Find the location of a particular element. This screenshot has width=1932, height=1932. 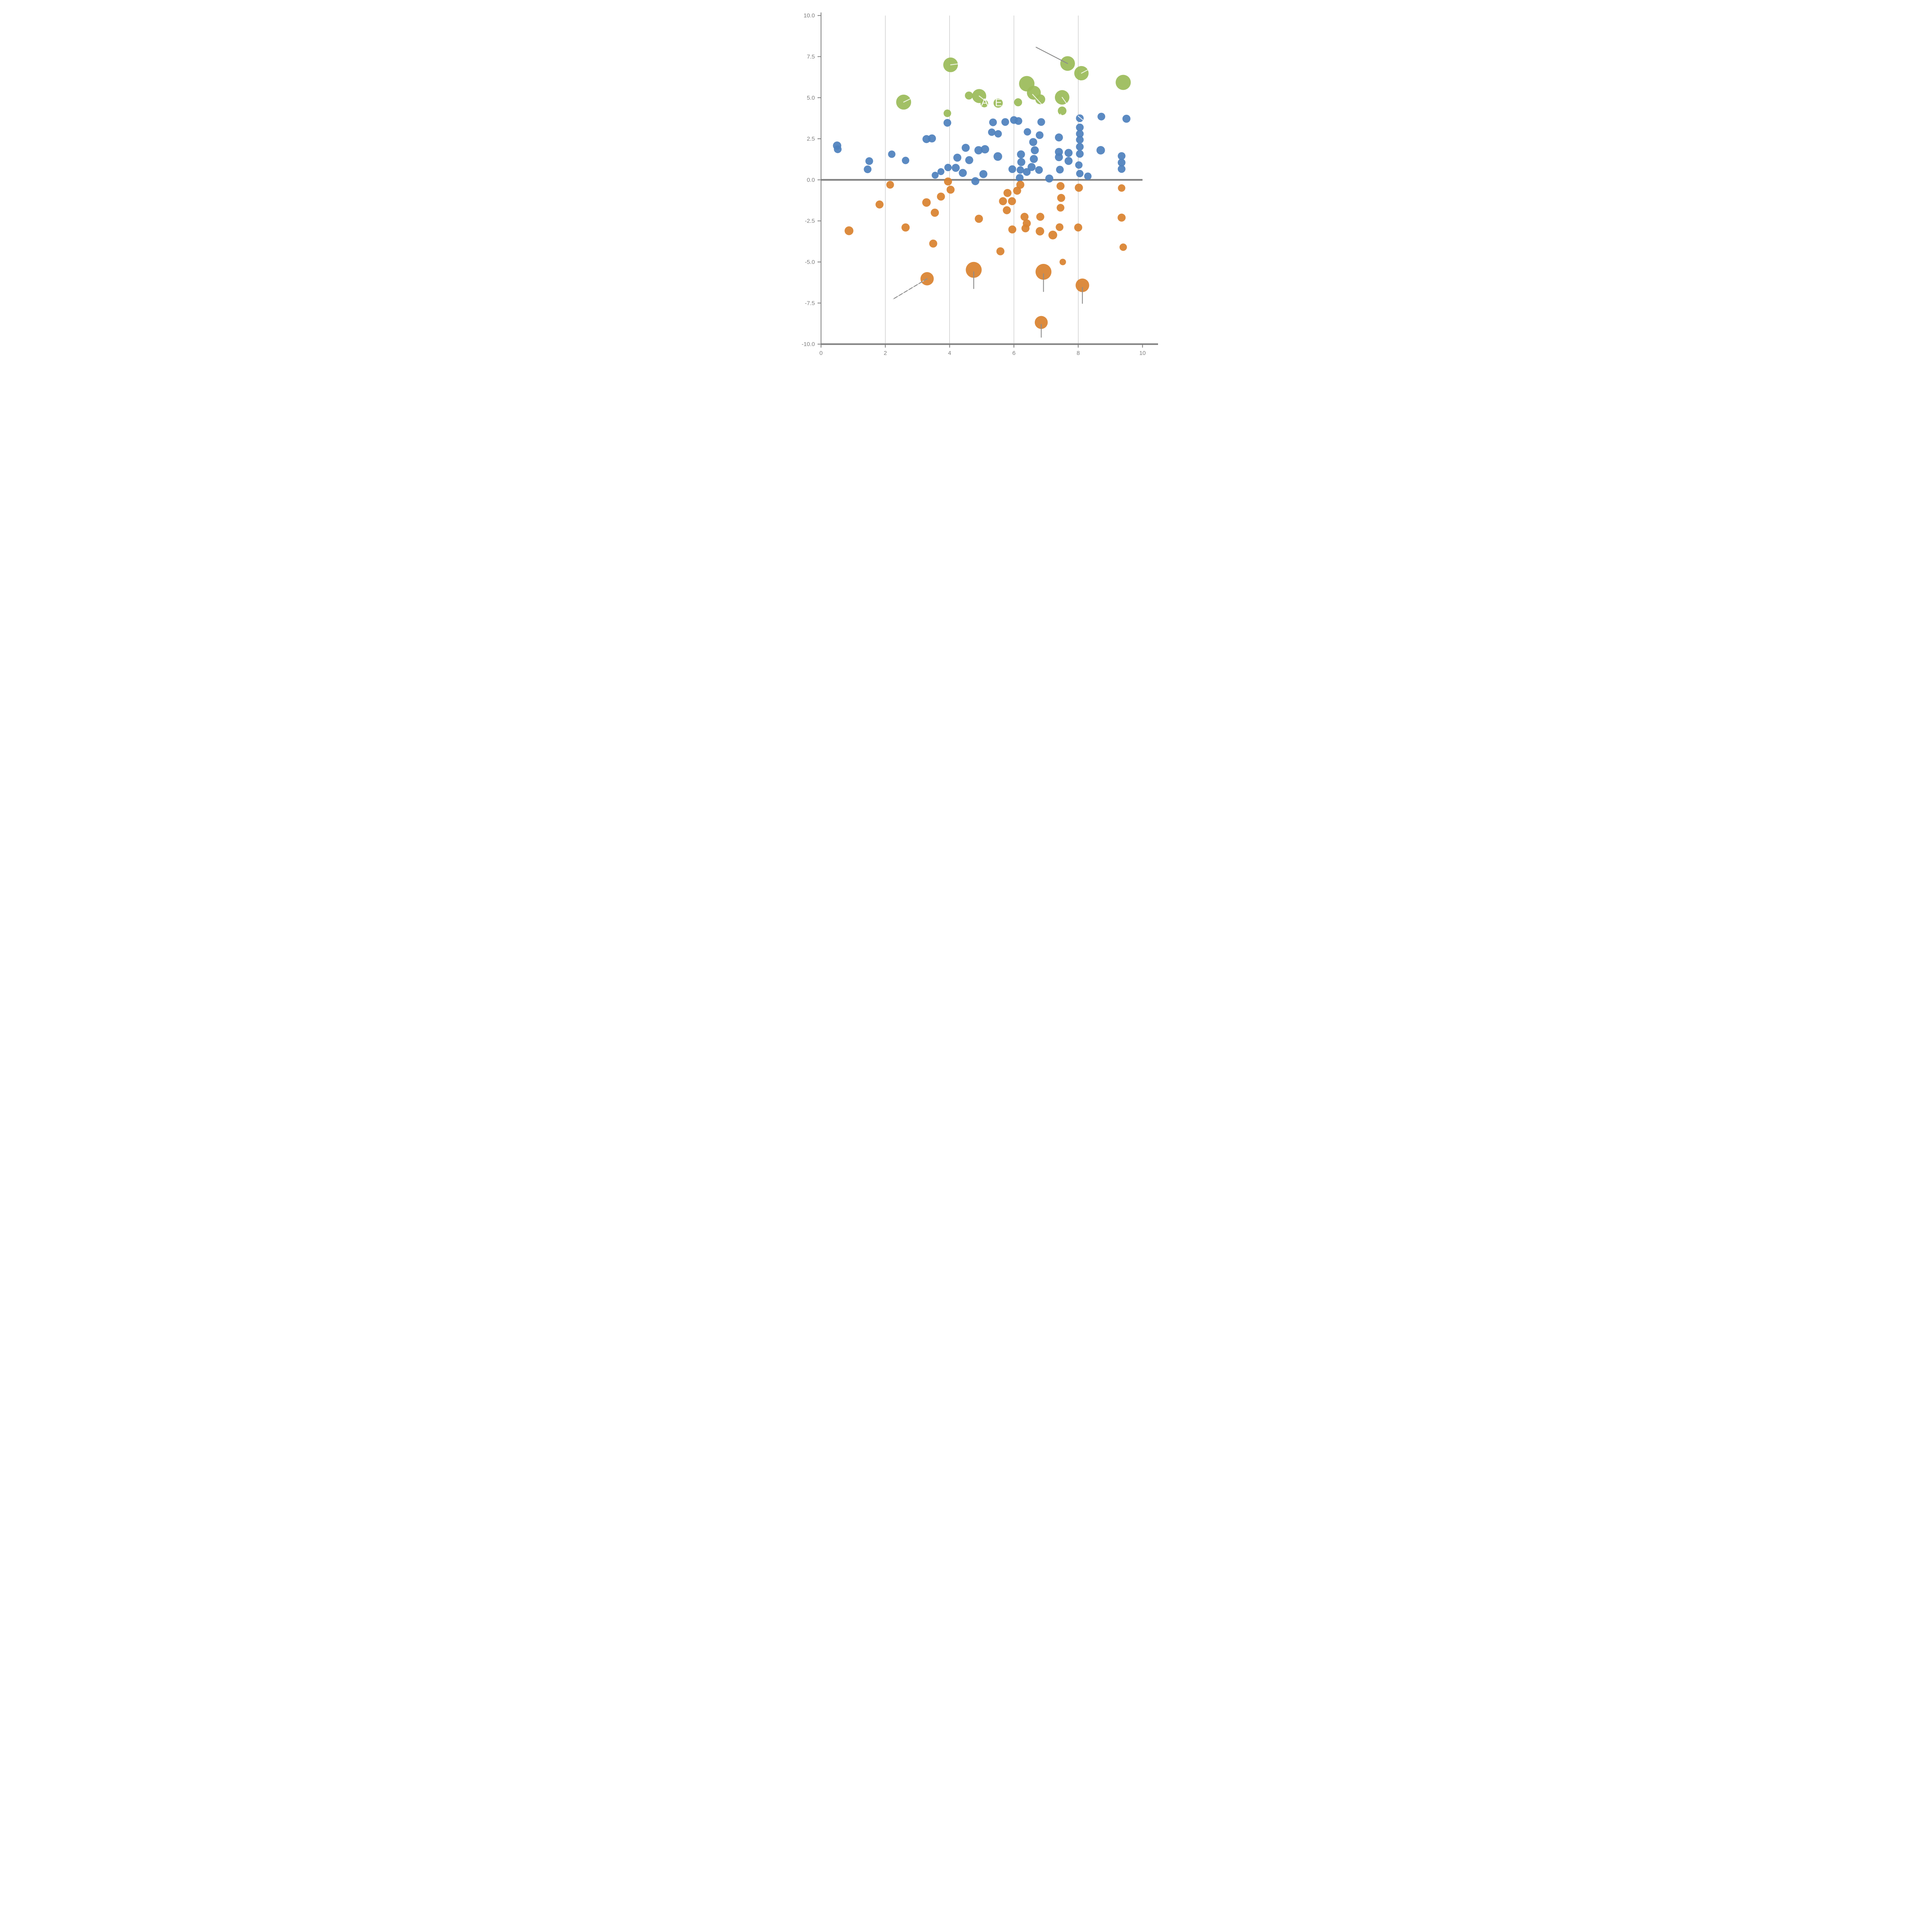

axes is located at coordinates (988, 180).